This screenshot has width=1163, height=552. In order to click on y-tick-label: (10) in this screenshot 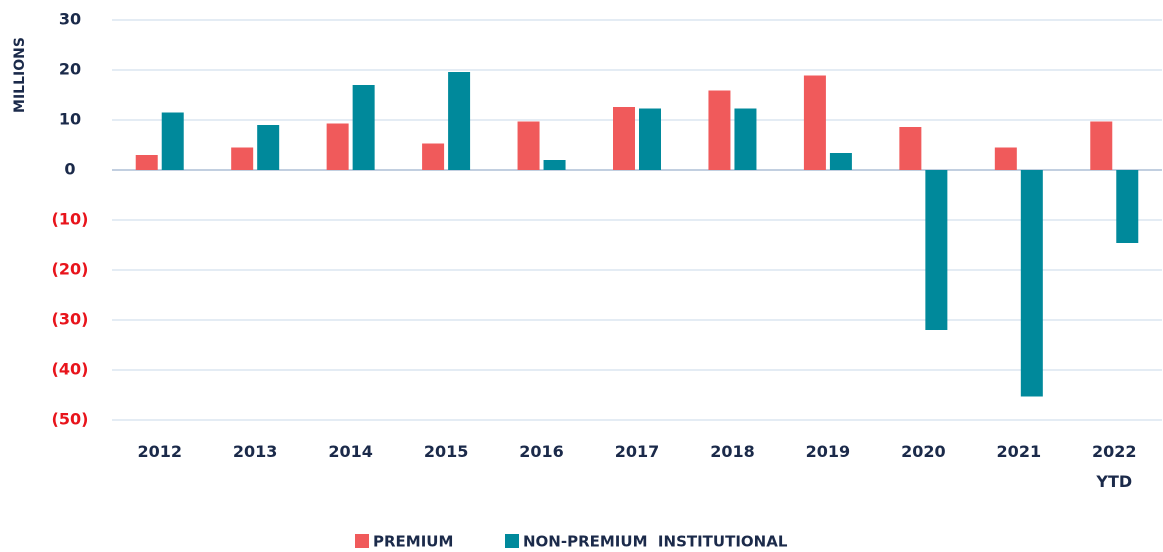, I will do `click(70, 219)`.